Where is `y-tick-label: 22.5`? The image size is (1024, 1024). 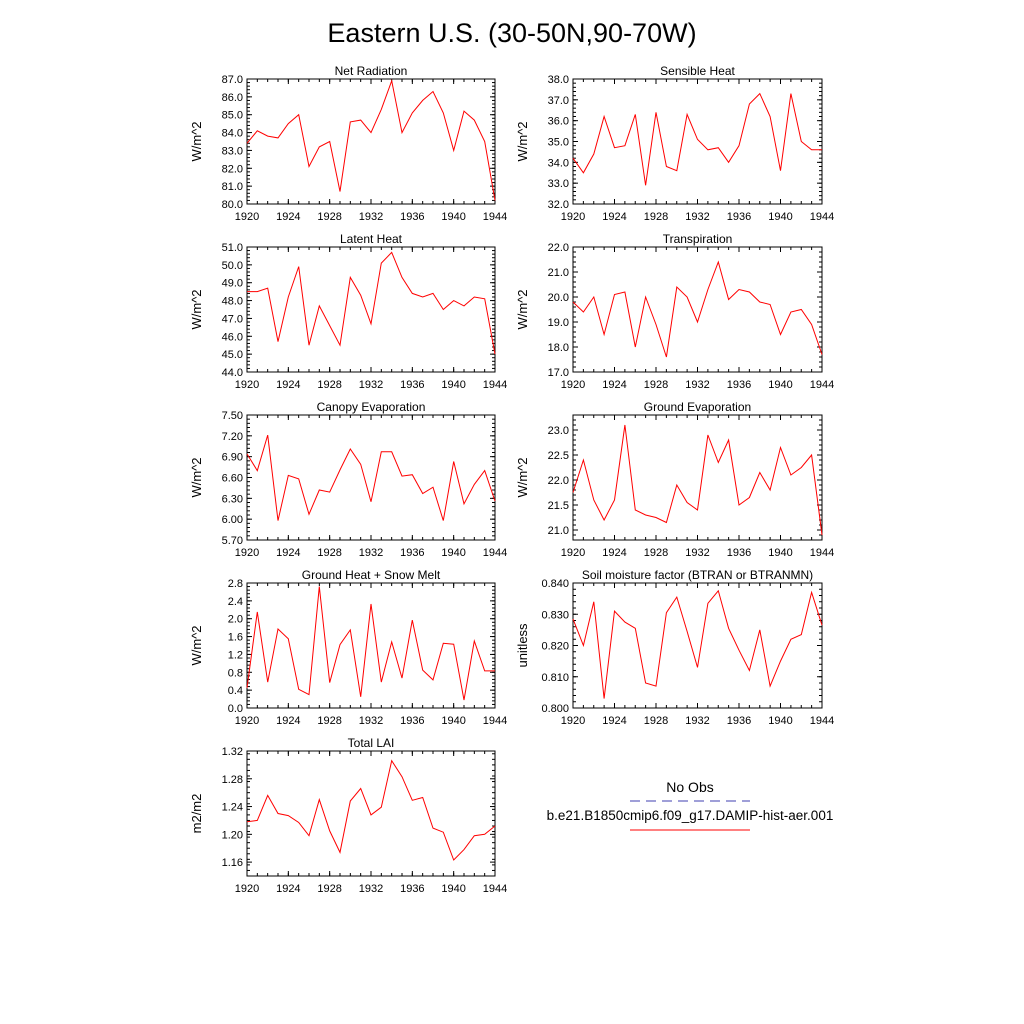 y-tick-label: 22.5 is located at coordinates (558, 456).